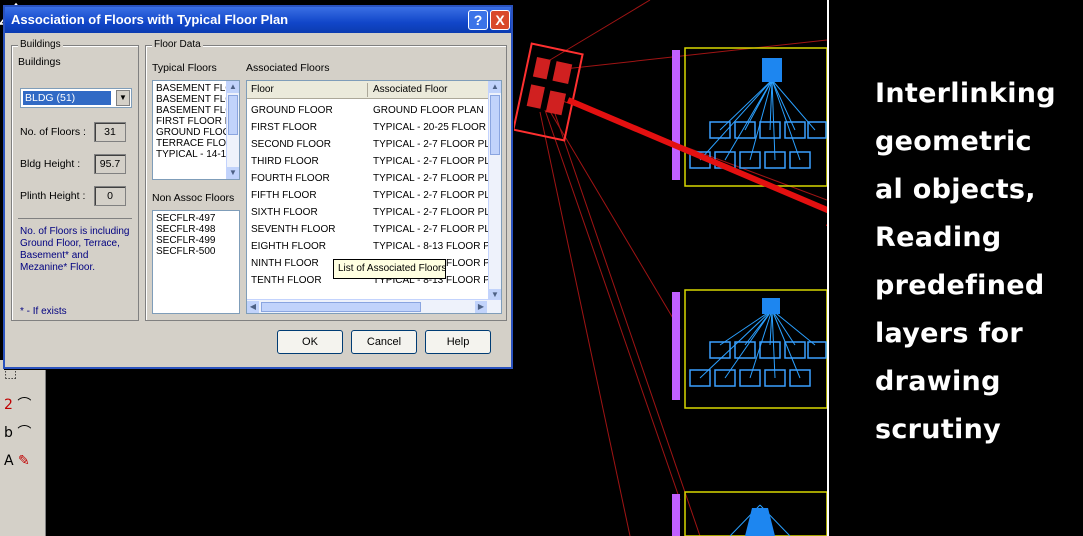 This screenshot has width=1083, height=536. Describe the element at coordinates (696, 161) in the screenshot. I see `red-arrow` at that location.